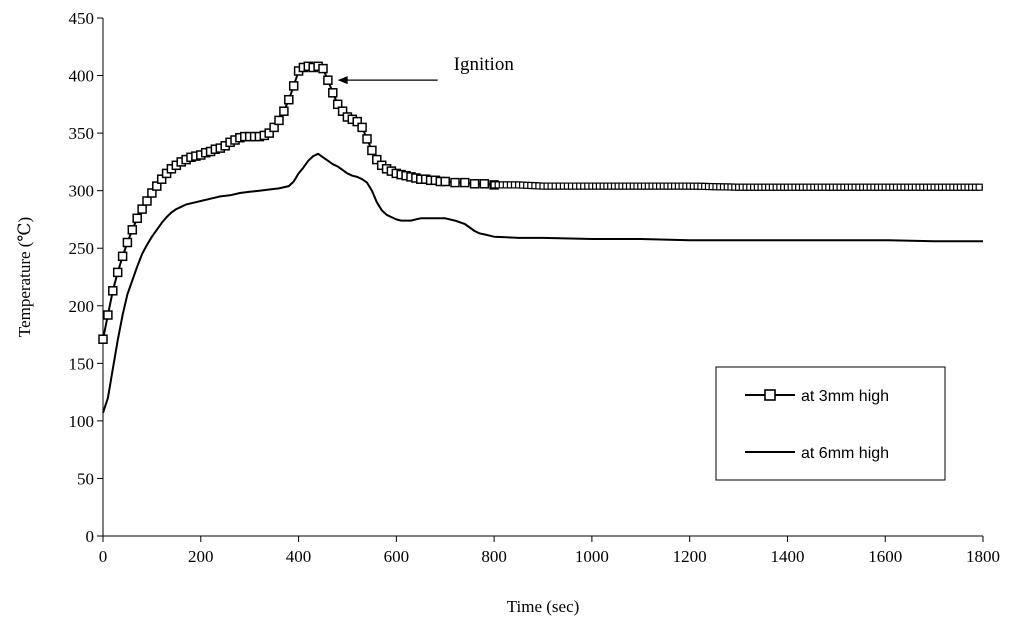 This screenshot has width=1013, height=630. Describe the element at coordinates (82, 133) in the screenshot. I see `y-tick-label: 350` at that location.